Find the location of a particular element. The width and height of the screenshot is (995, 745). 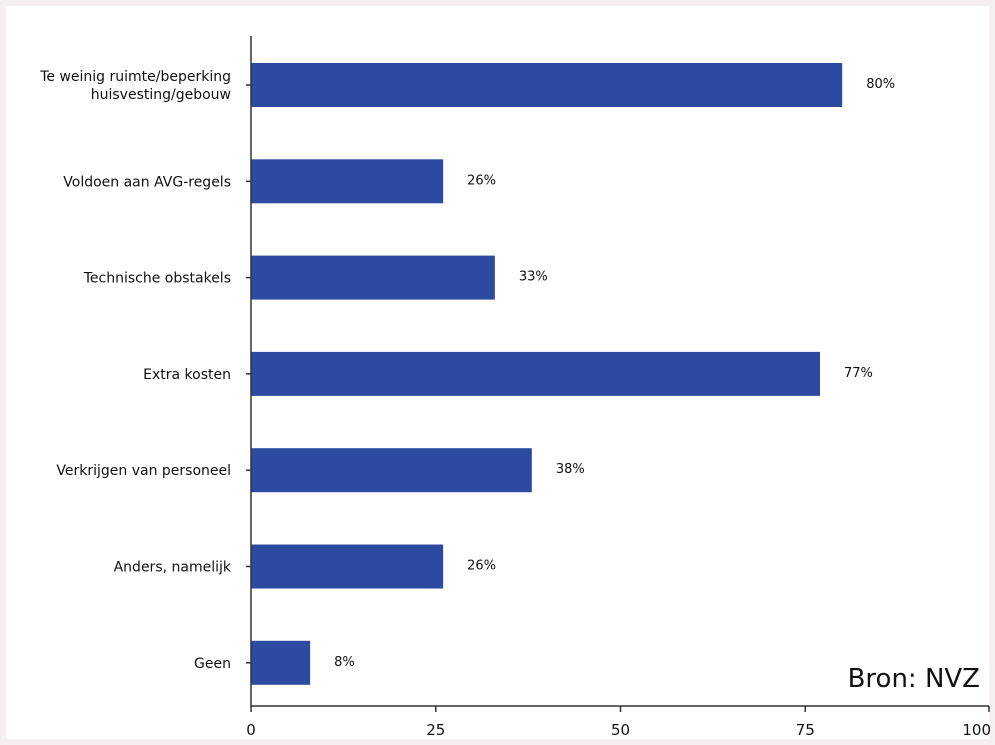

category-label-5: Anders, namelijk is located at coordinates (173, 568).